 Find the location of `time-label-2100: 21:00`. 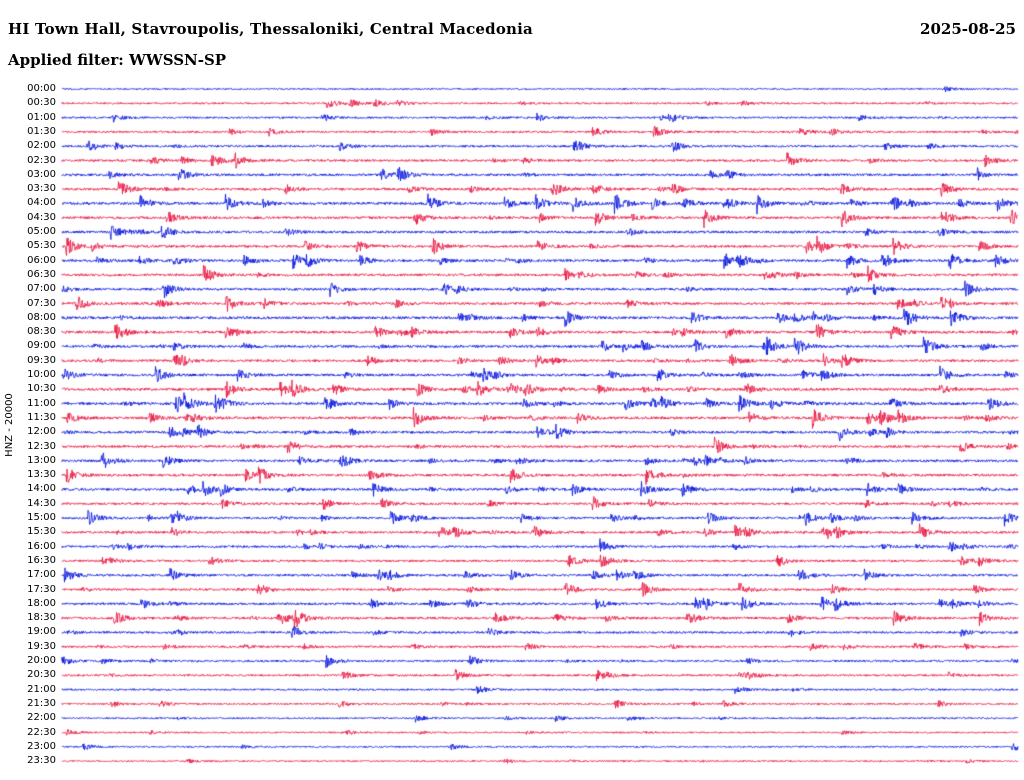

time-label-2100: 21:00 is located at coordinates (41, 689).